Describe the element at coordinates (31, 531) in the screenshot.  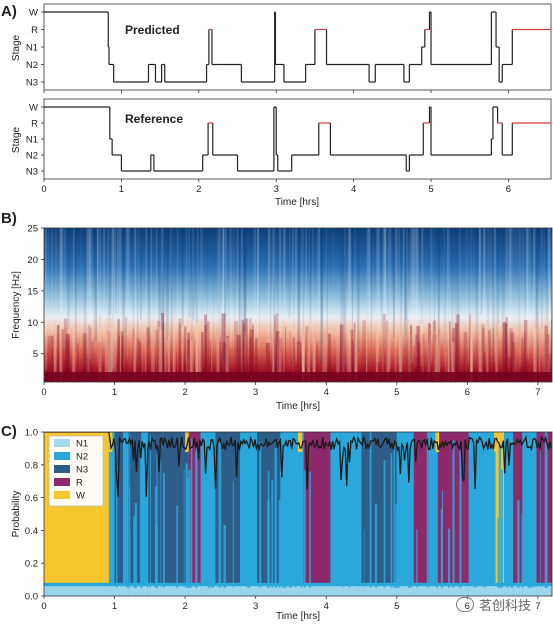
I see `ytick-label-0.4: 0.4` at that location.